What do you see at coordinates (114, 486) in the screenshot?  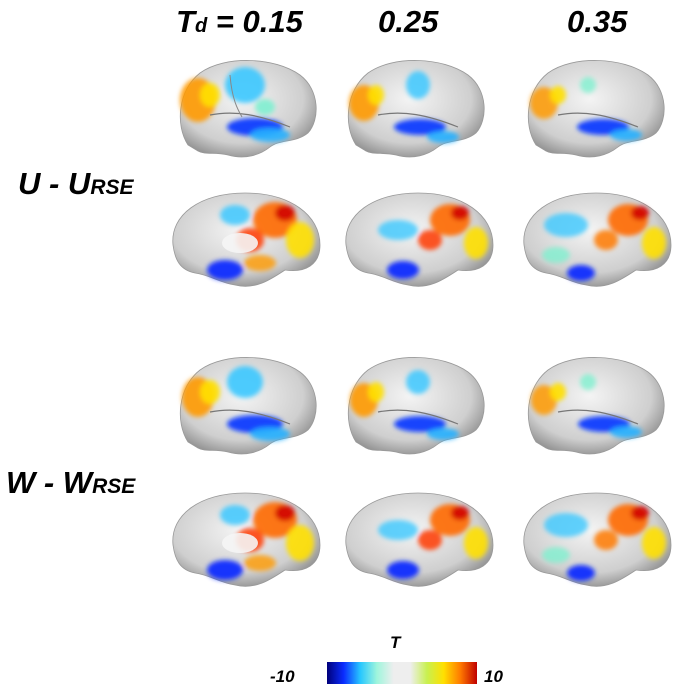 I see `row-label-w-subscript: RSE` at bounding box center [114, 486].